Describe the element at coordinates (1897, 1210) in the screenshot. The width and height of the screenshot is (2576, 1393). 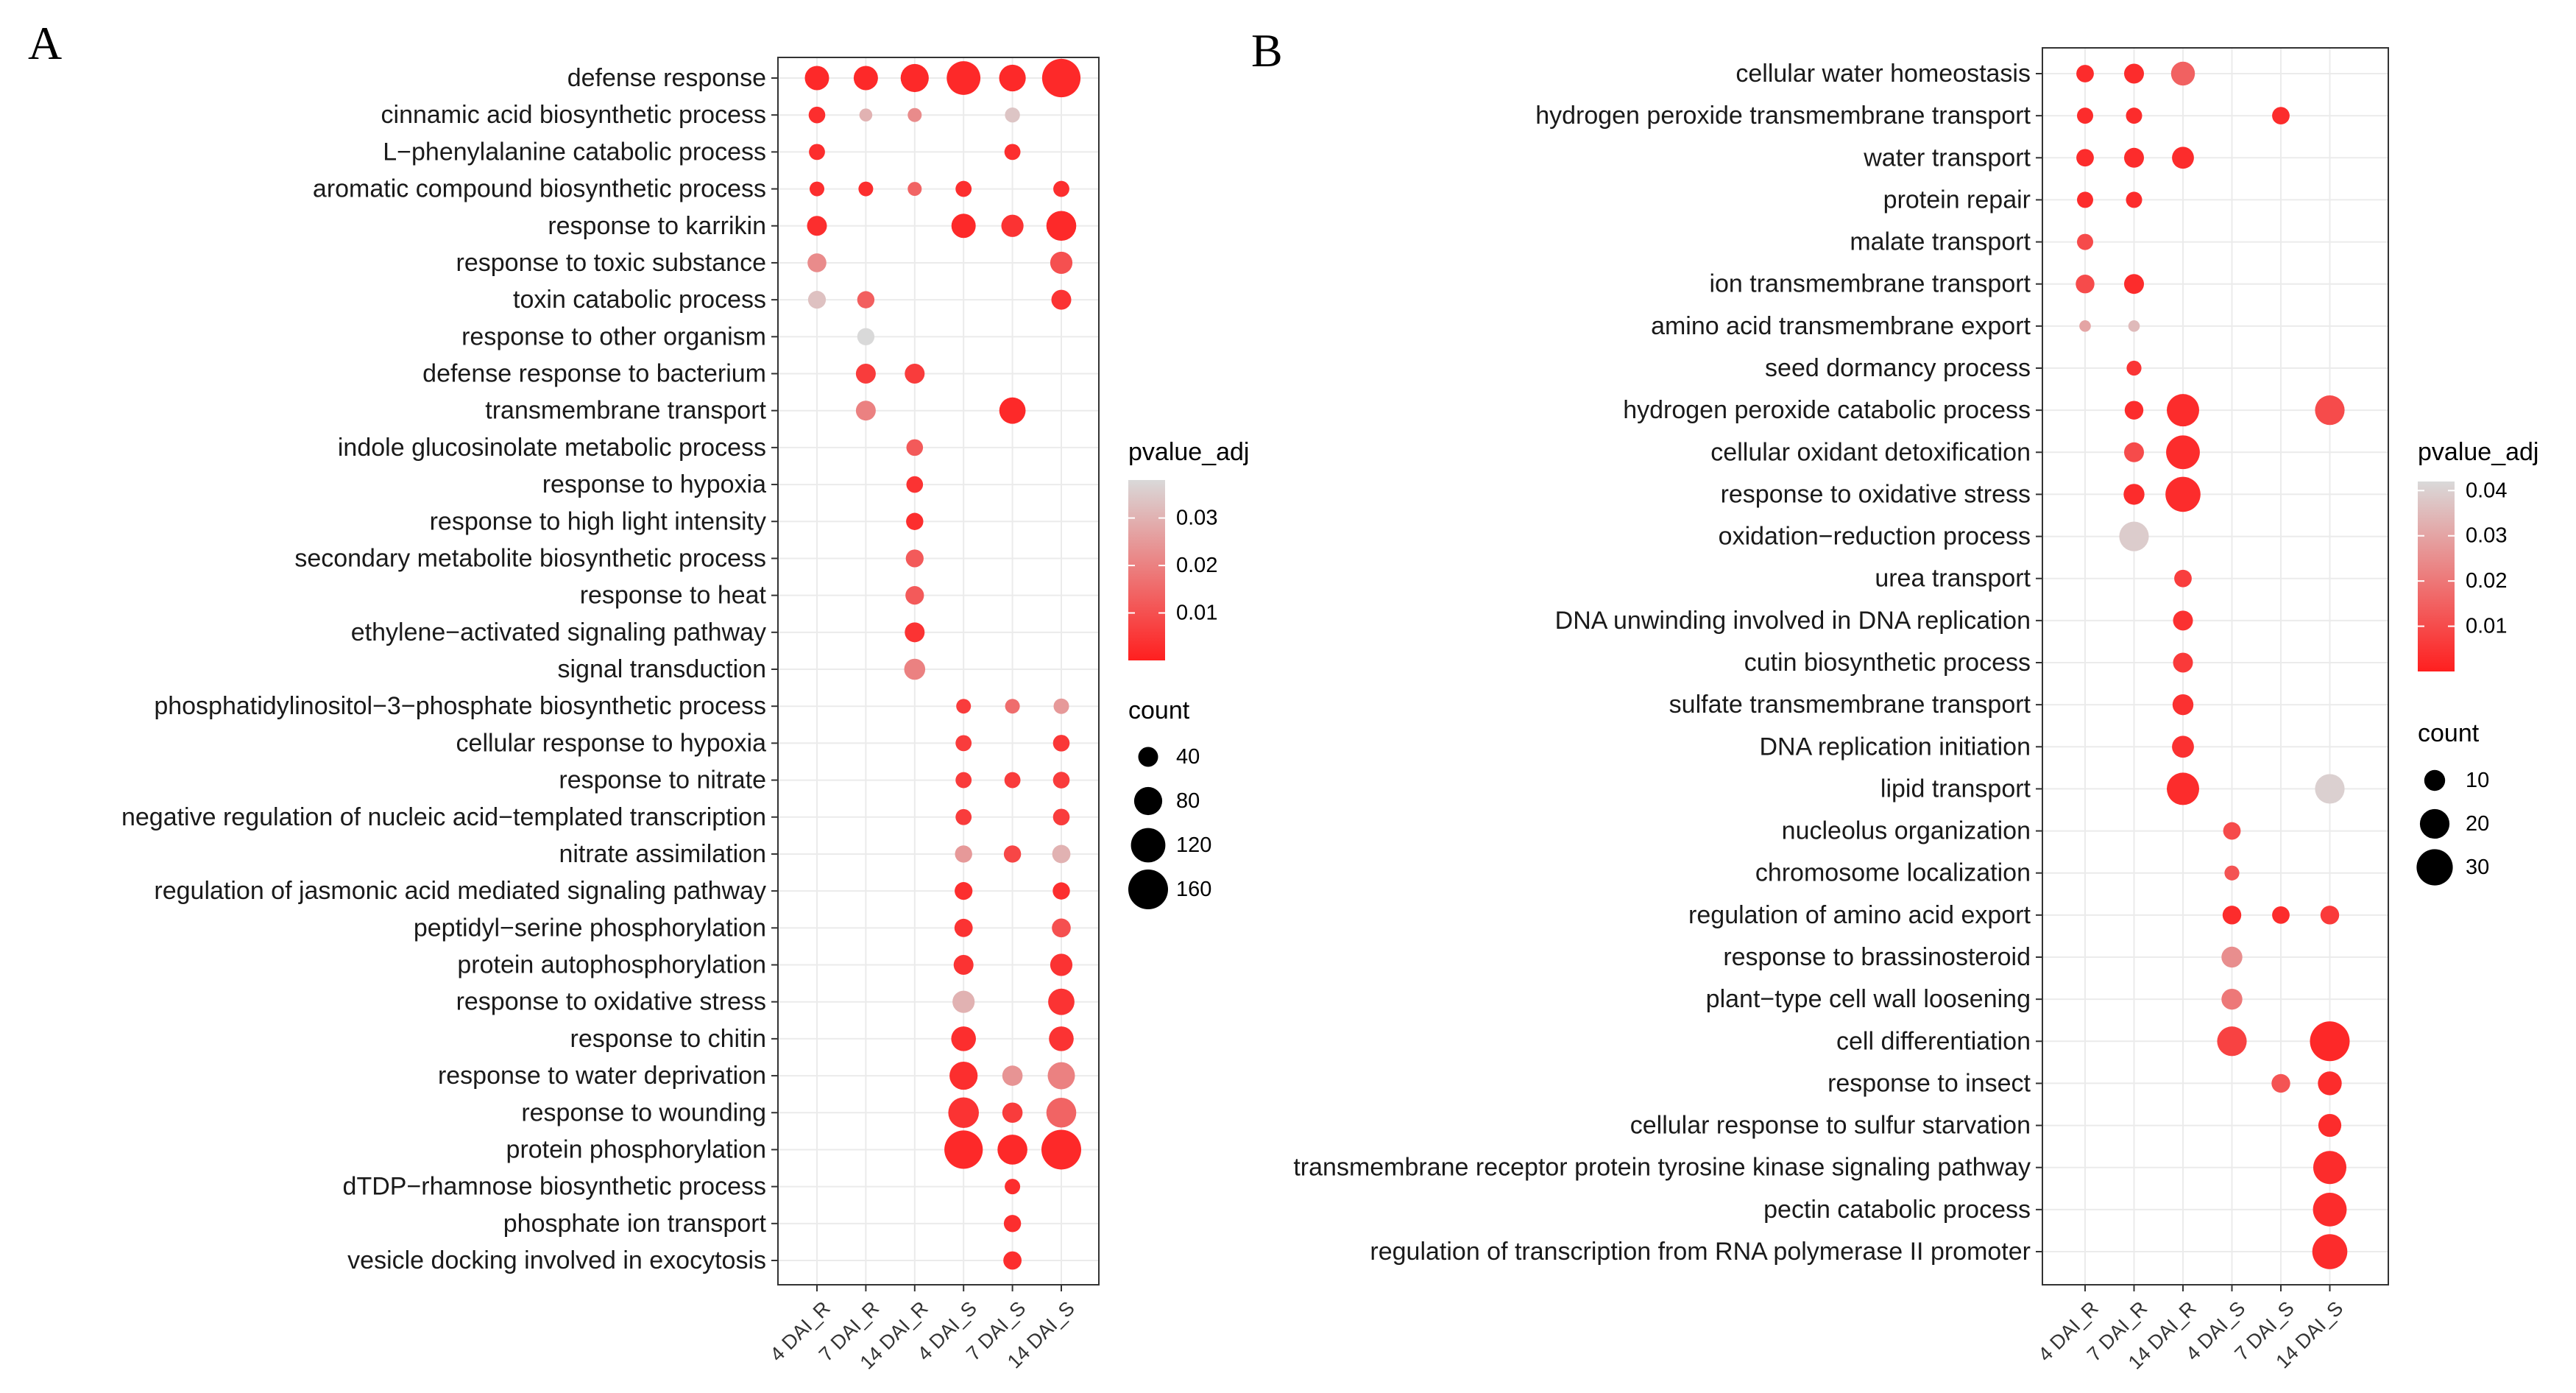
I see `y-tick-label: pectin catabolic process` at that location.